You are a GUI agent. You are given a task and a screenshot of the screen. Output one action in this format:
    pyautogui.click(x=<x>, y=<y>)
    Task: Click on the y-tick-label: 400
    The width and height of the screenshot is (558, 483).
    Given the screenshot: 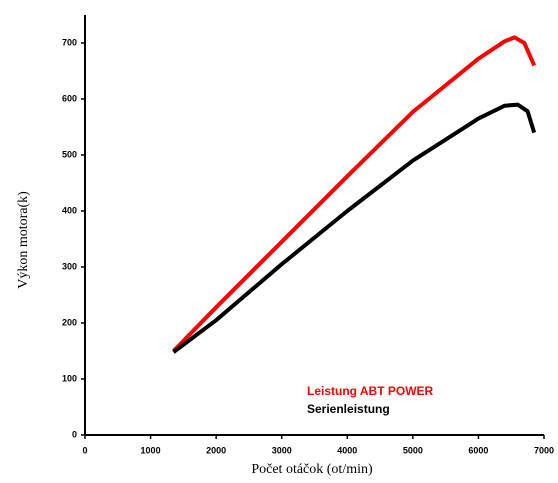 What is the action you would take?
    pyautogui.click(x=69, y=210)
    